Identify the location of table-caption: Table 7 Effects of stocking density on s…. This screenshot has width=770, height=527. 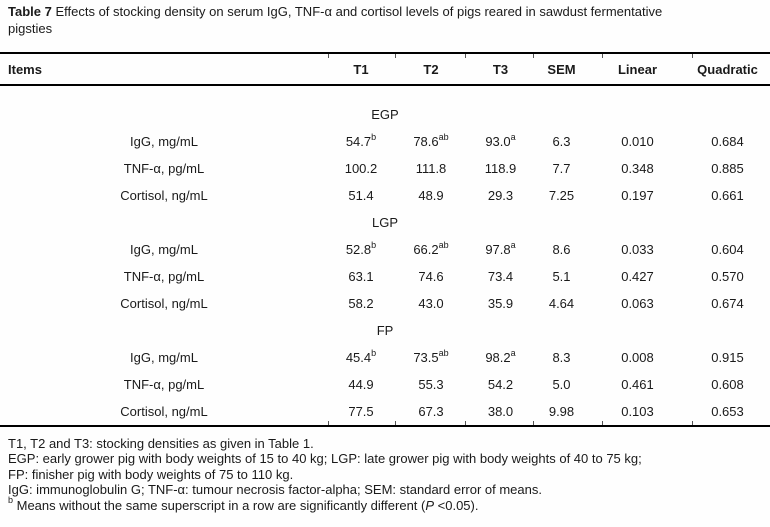
(351, 20).